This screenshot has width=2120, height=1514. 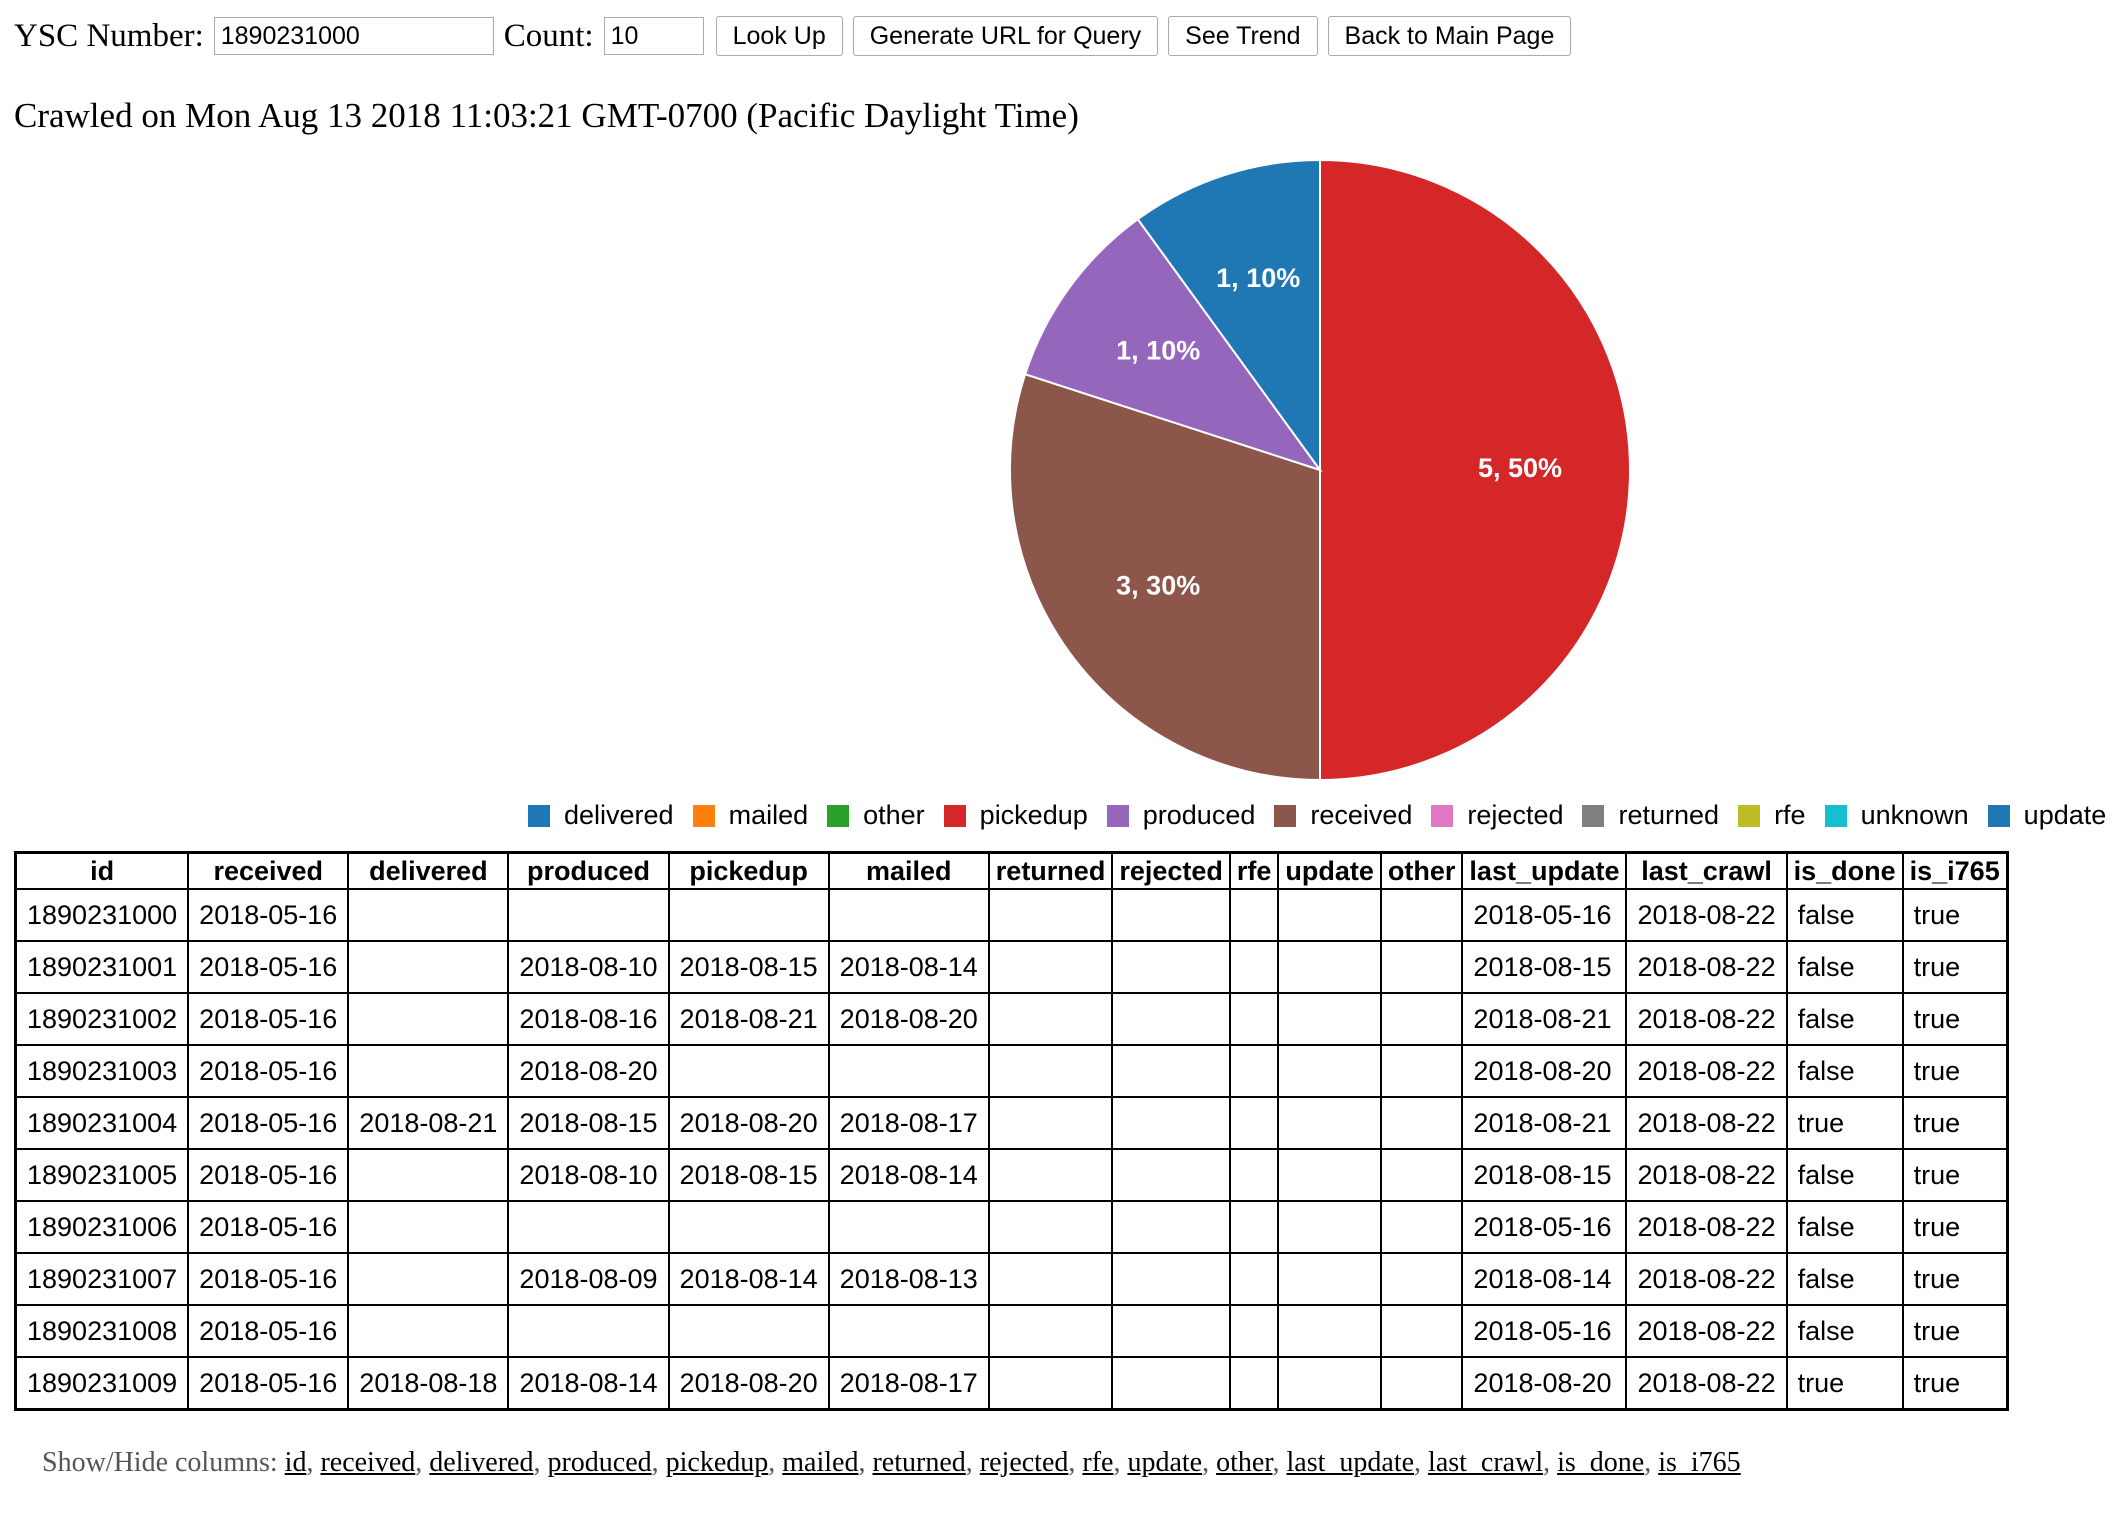 I want to click on legend-label: returned, so click(x=1669, y=815).